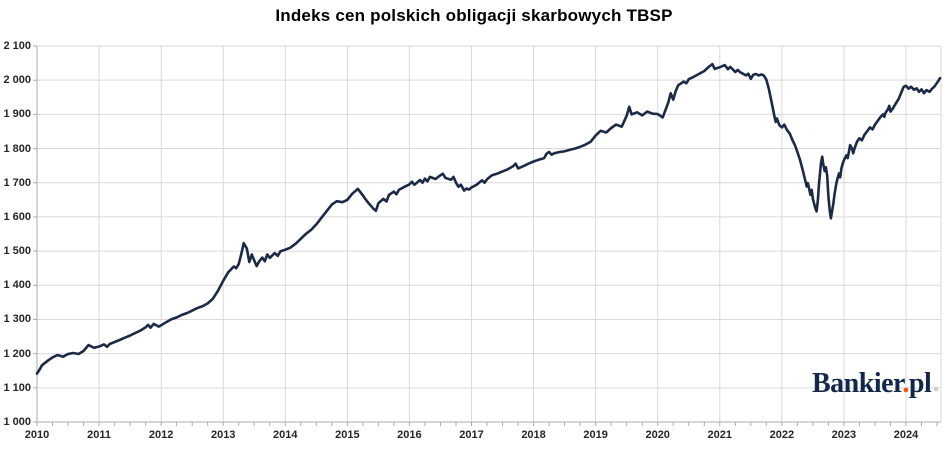  I want to click on y-axis-label: 1 700, so click(17, 182).